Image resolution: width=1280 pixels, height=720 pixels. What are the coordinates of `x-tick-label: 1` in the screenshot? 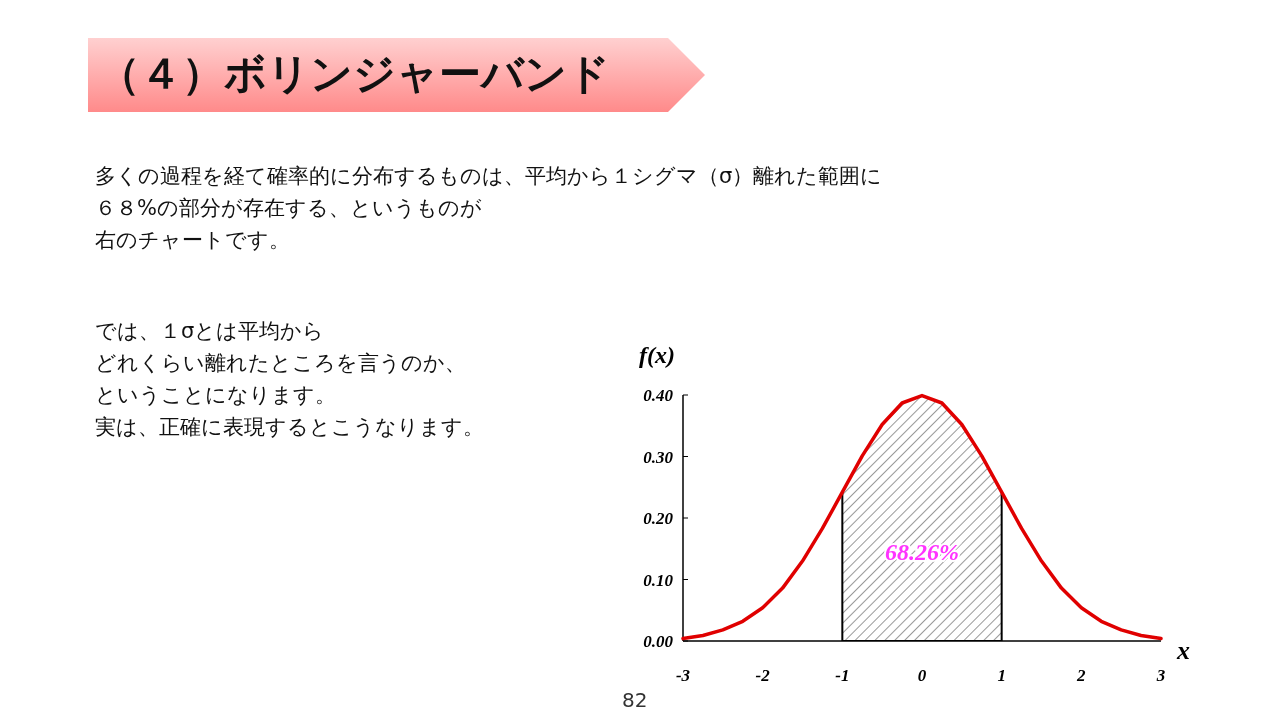 It's located at (1001, 675).